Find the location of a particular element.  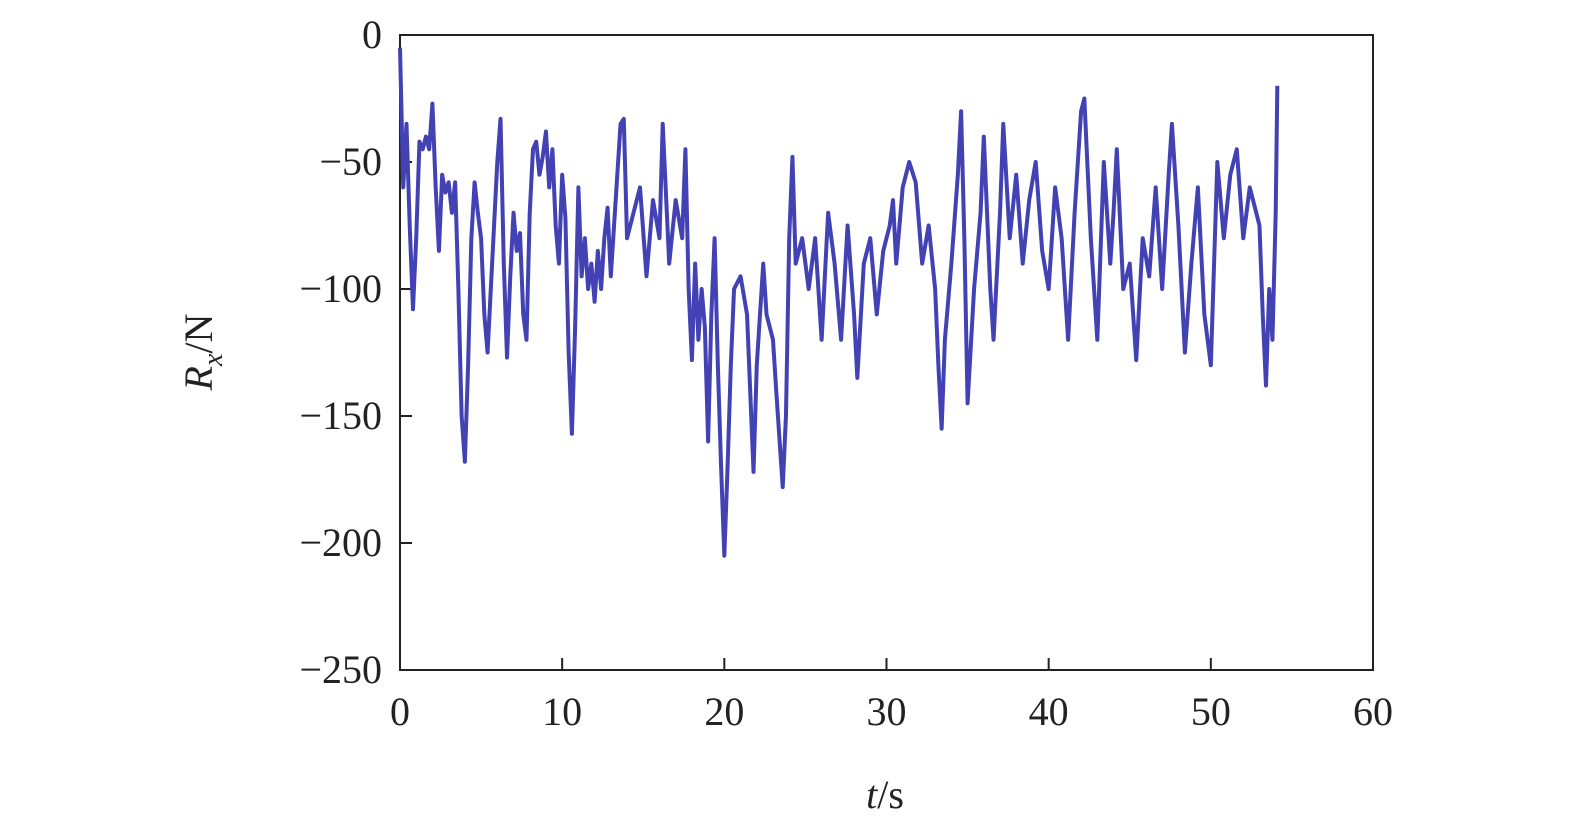

y-tick-label: −150 is located at coordinates (340, 415).